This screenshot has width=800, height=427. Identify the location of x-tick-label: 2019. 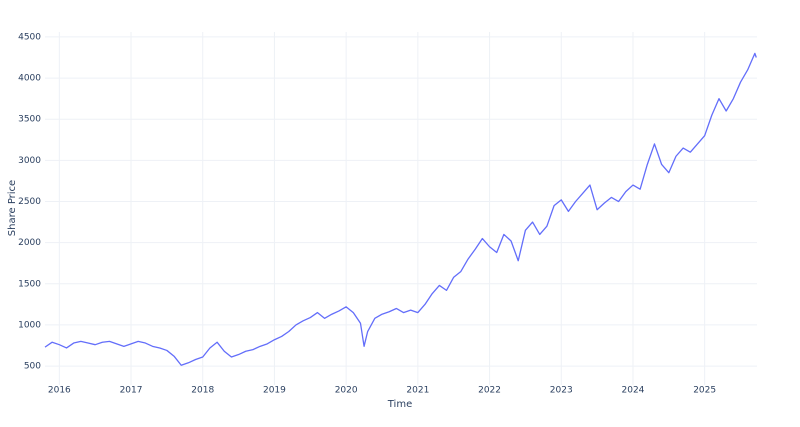
(274, 391).